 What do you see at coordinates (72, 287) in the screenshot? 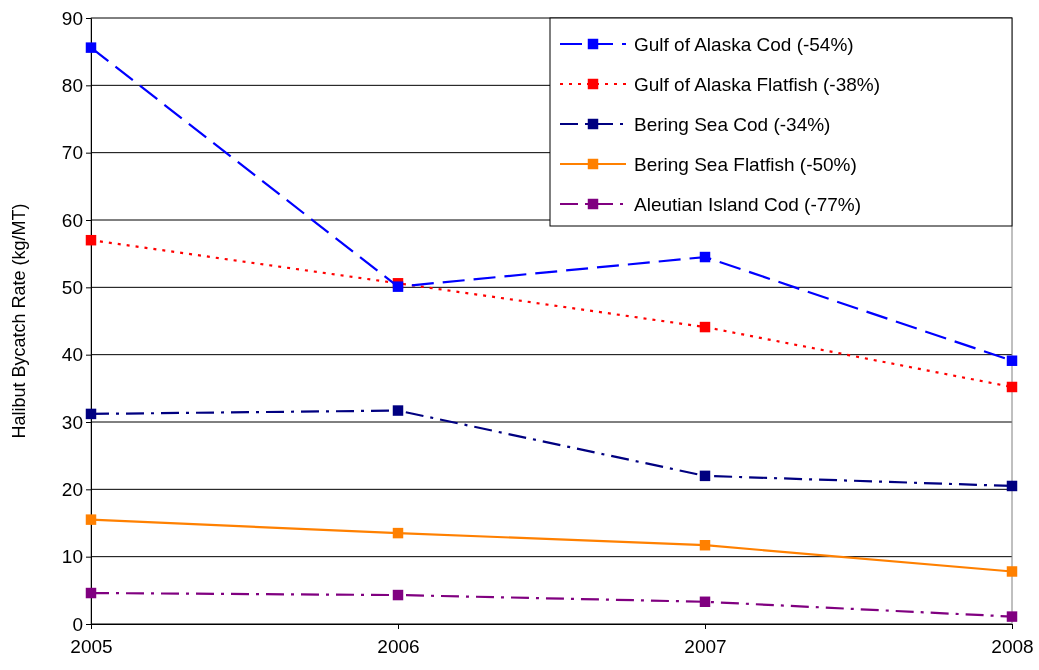
I see `y-tick-label: 50` at bounding box center [72, 287].